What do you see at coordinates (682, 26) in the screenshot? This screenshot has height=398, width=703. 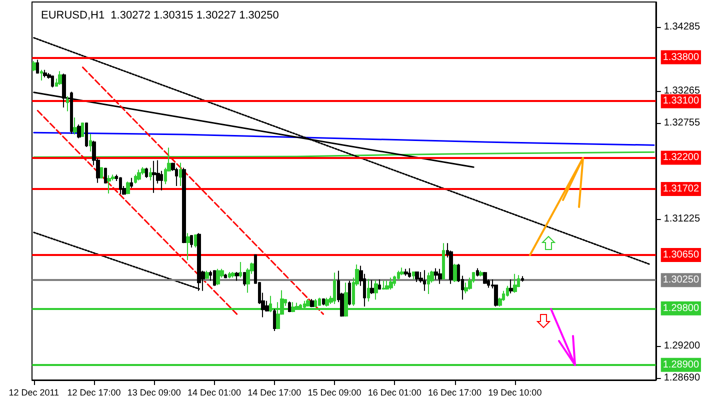 I see `y-tick-label: 1.34285` at bounding box center [682, 26].